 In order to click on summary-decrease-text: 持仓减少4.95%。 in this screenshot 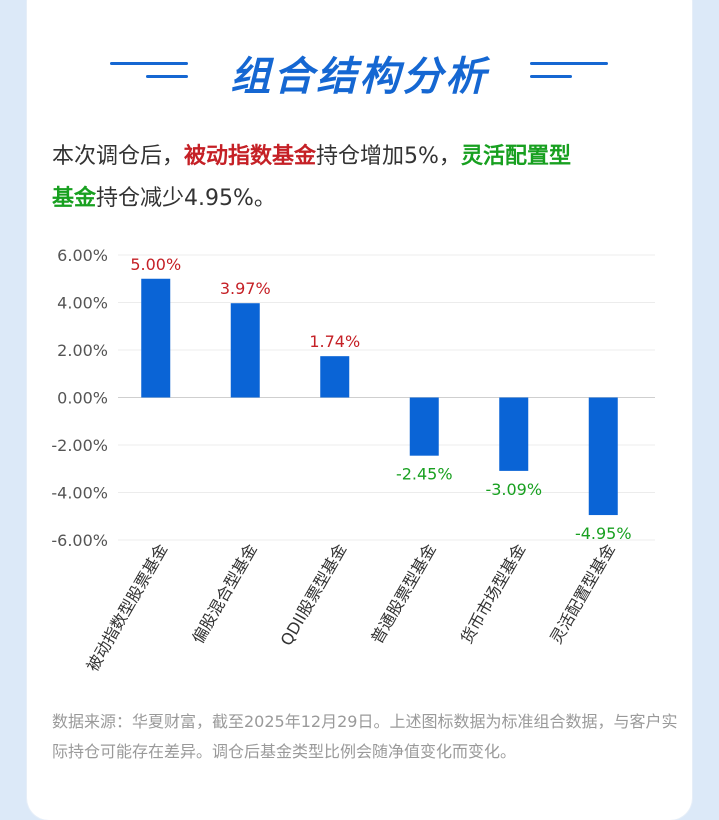, I will do `click(186, 198)`.